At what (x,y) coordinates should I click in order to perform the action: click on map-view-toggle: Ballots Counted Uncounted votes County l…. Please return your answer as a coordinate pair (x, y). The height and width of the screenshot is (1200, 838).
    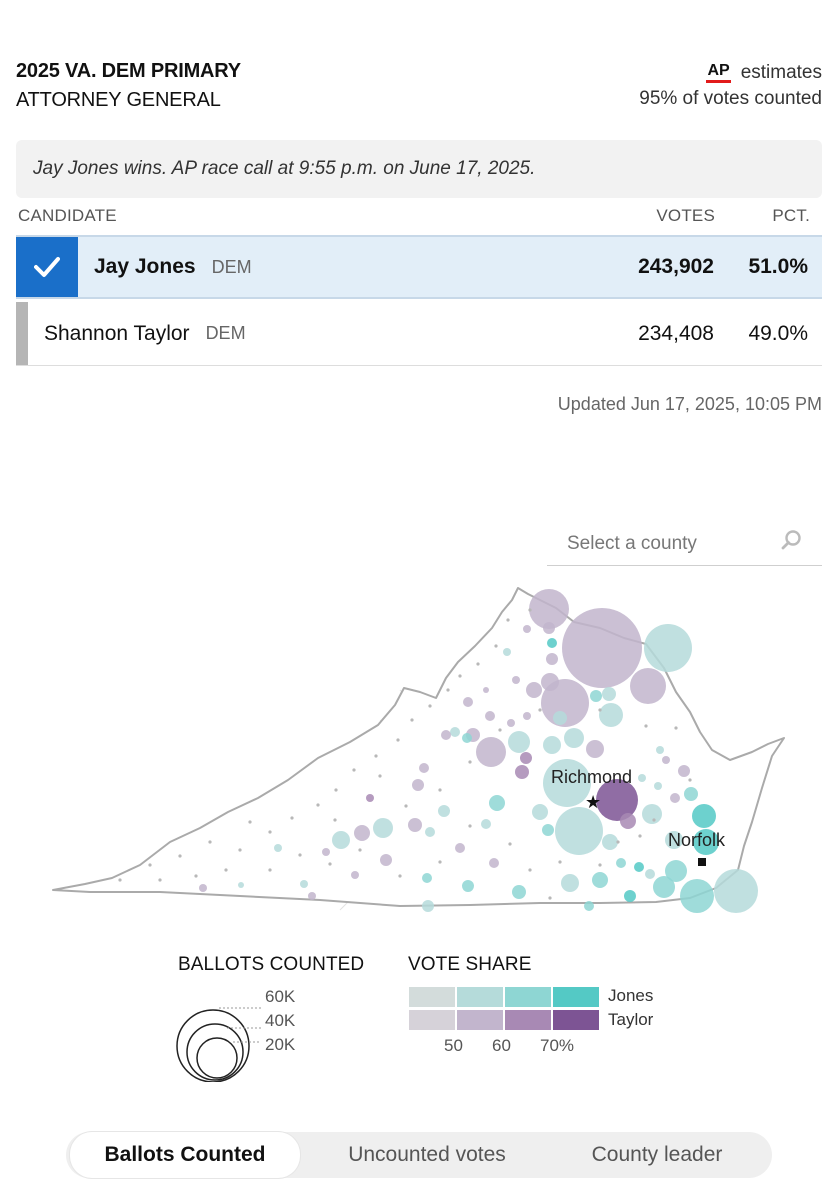
    Looking at the image, I should click on (419, 1155).